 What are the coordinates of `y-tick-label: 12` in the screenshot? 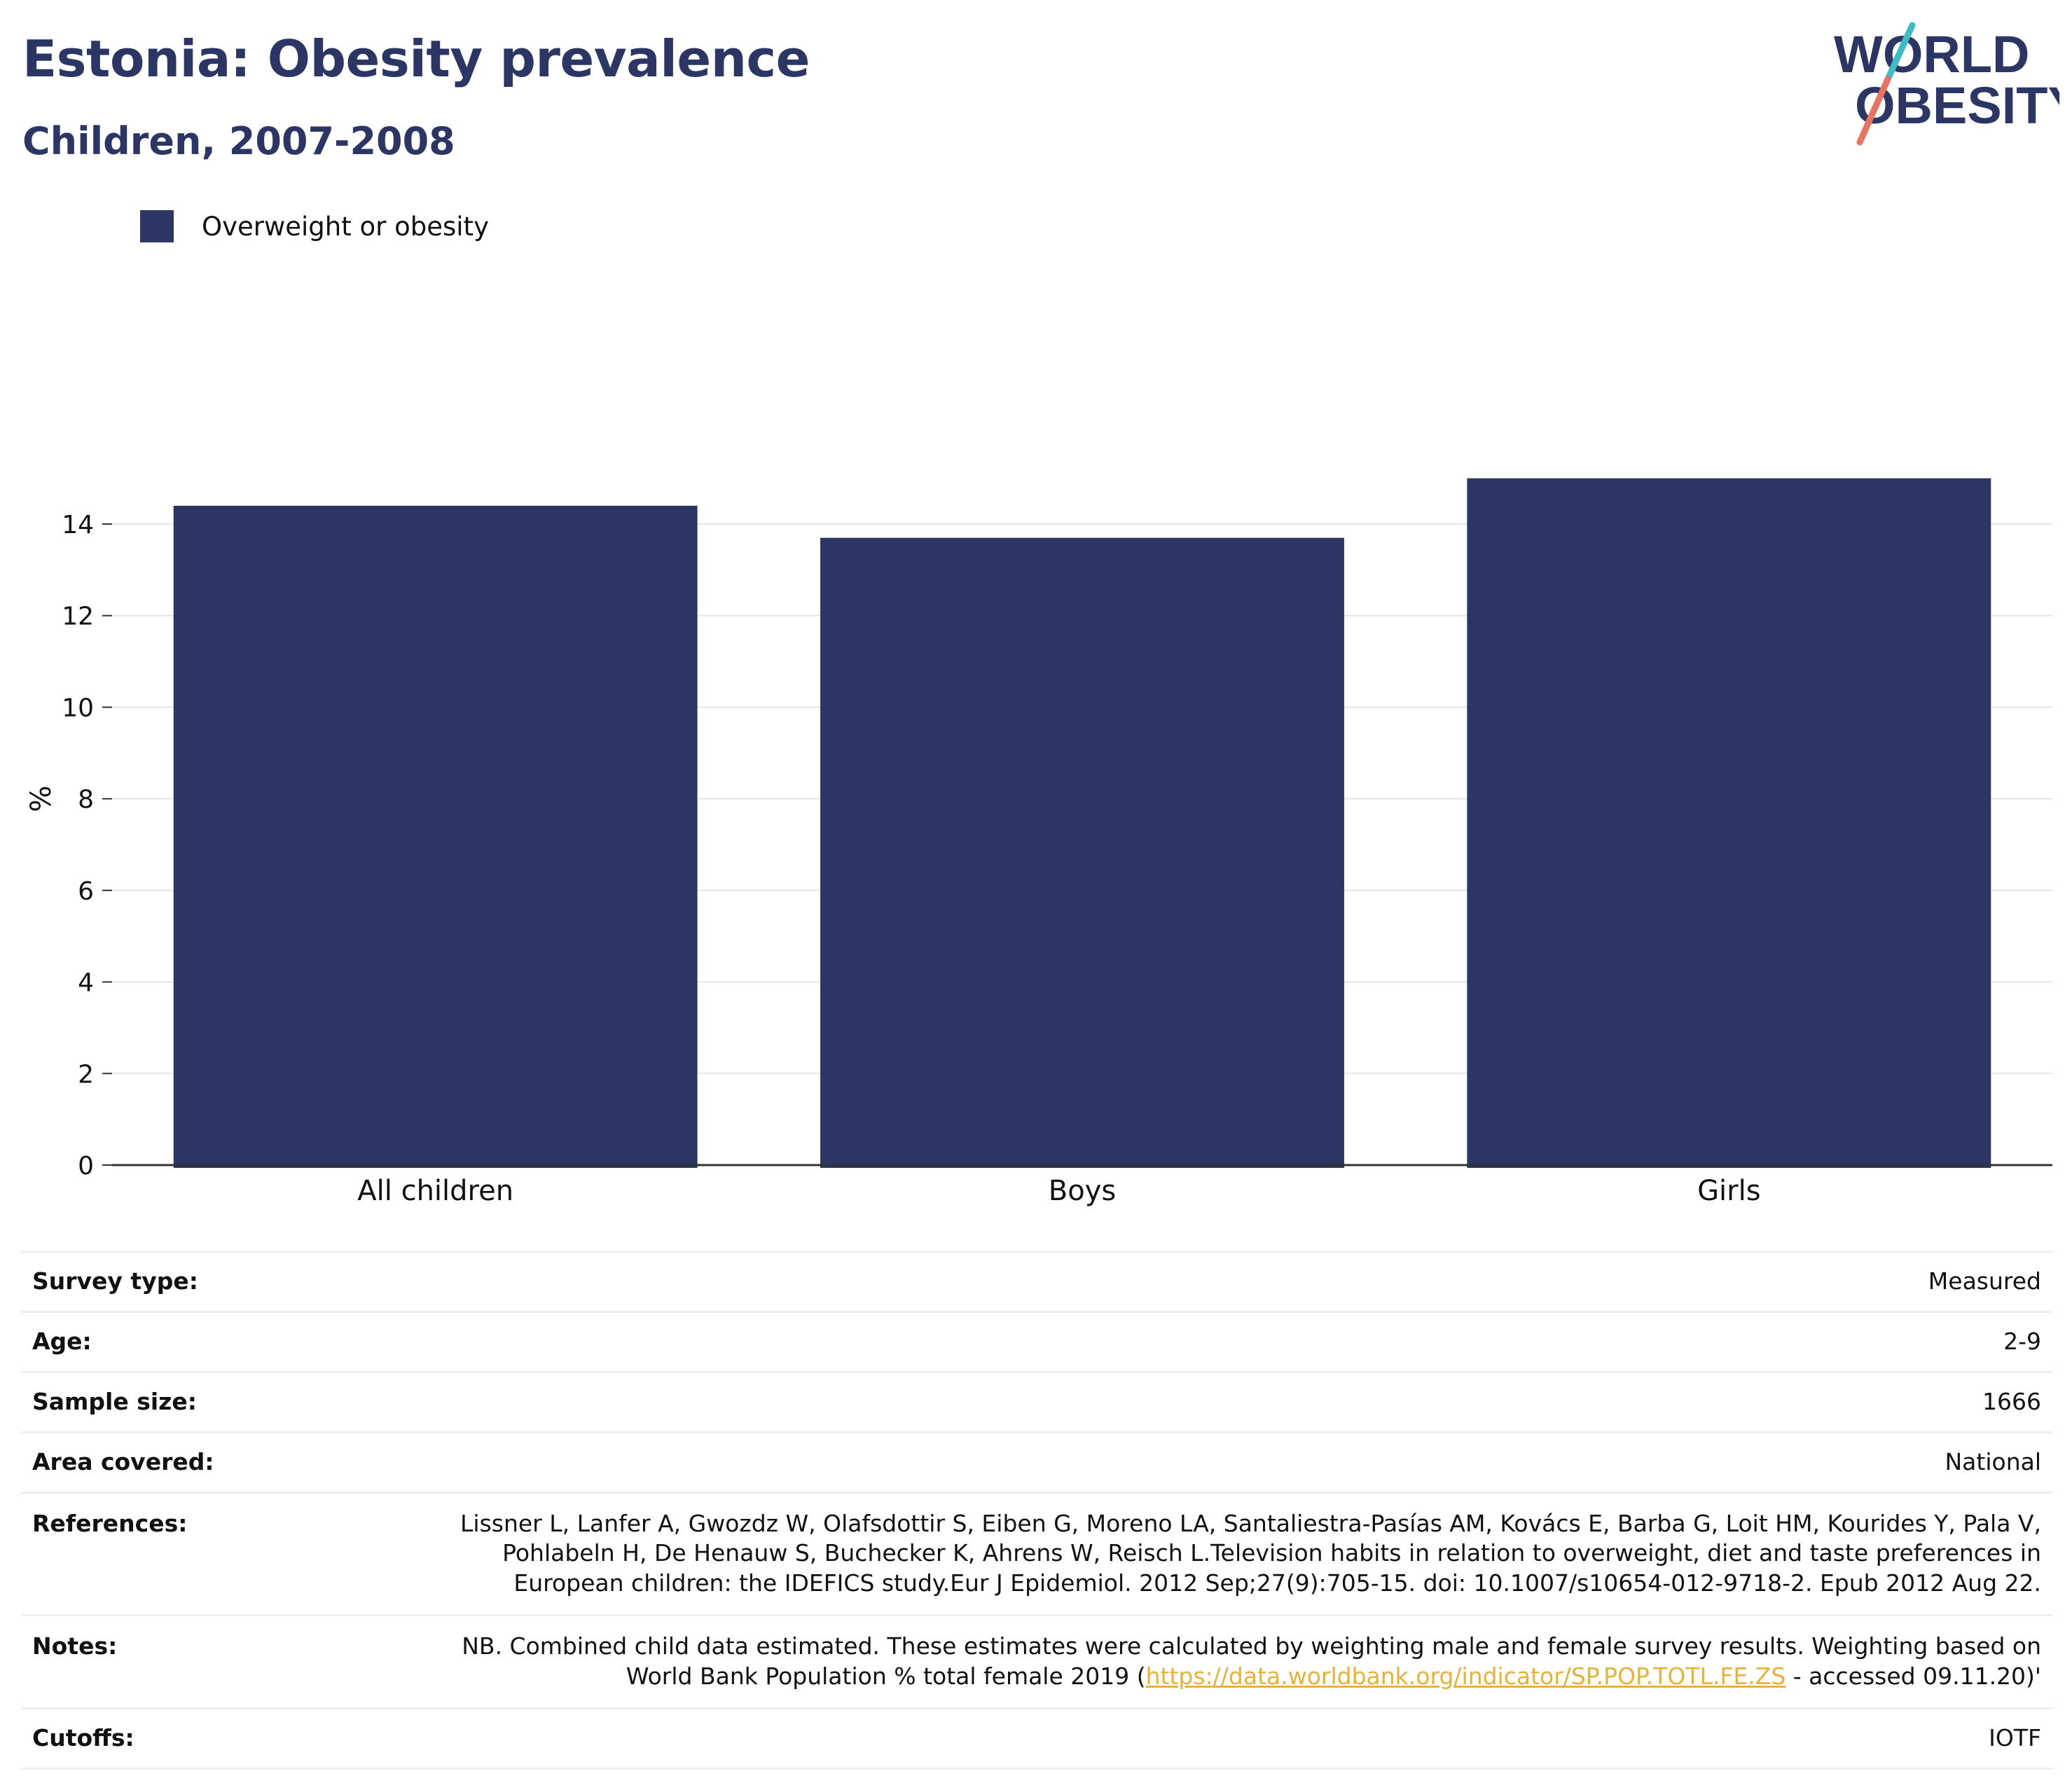 It's located at (78, 617).